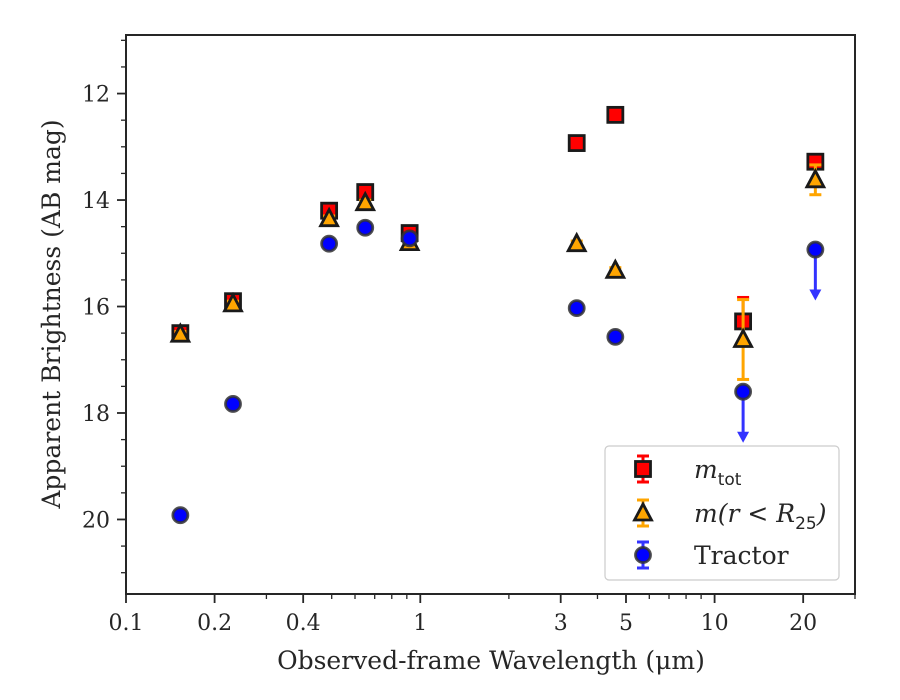 This screenshot has height=700, width=900. I want to click on legend-box, so click(722, 513).